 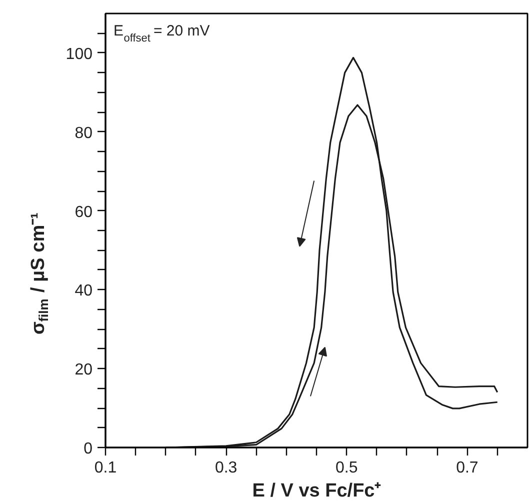 I want to click on y-tick-label: 20, so click(x=83, y=370).